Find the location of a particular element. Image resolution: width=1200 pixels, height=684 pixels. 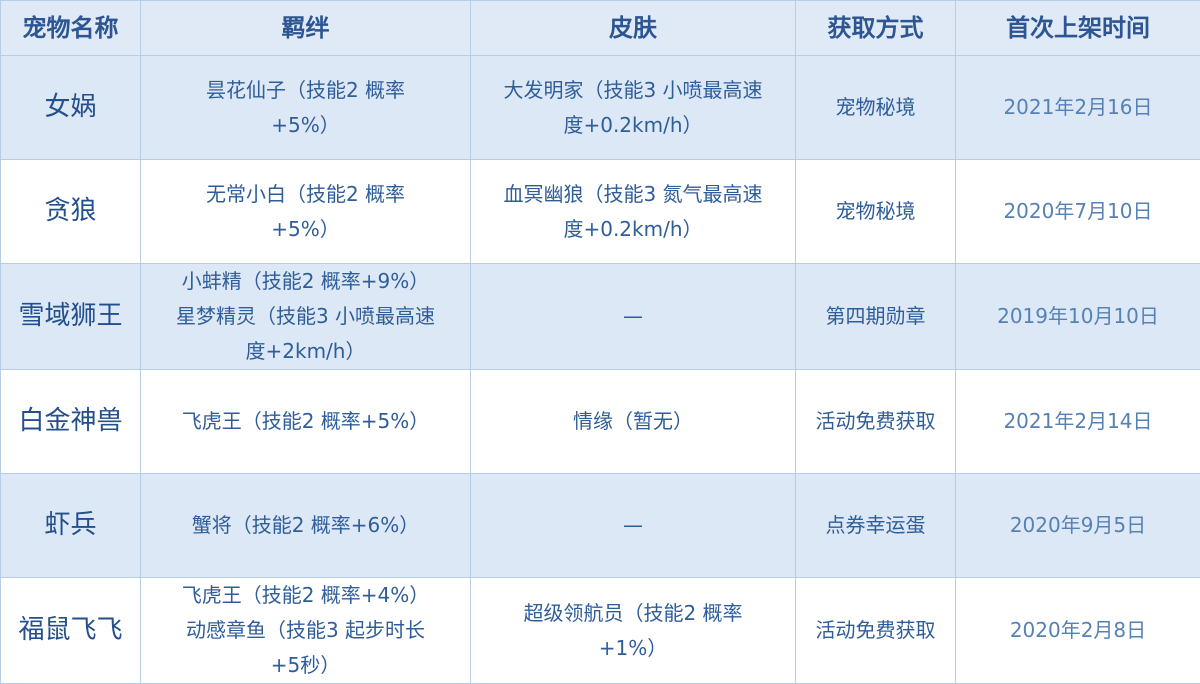

release-date-text: 2021年2月16日 is located at coordinates (1078, 107).